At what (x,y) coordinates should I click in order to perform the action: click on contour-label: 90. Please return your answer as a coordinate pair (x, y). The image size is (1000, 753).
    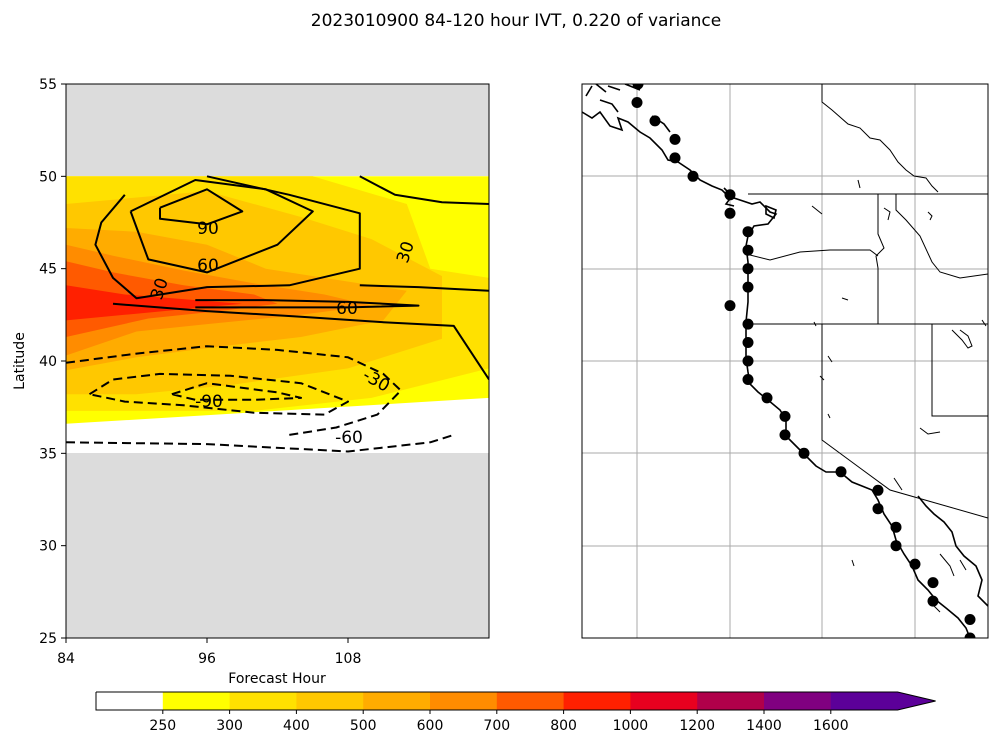
    Looking at the image, I should click on (208, 229).